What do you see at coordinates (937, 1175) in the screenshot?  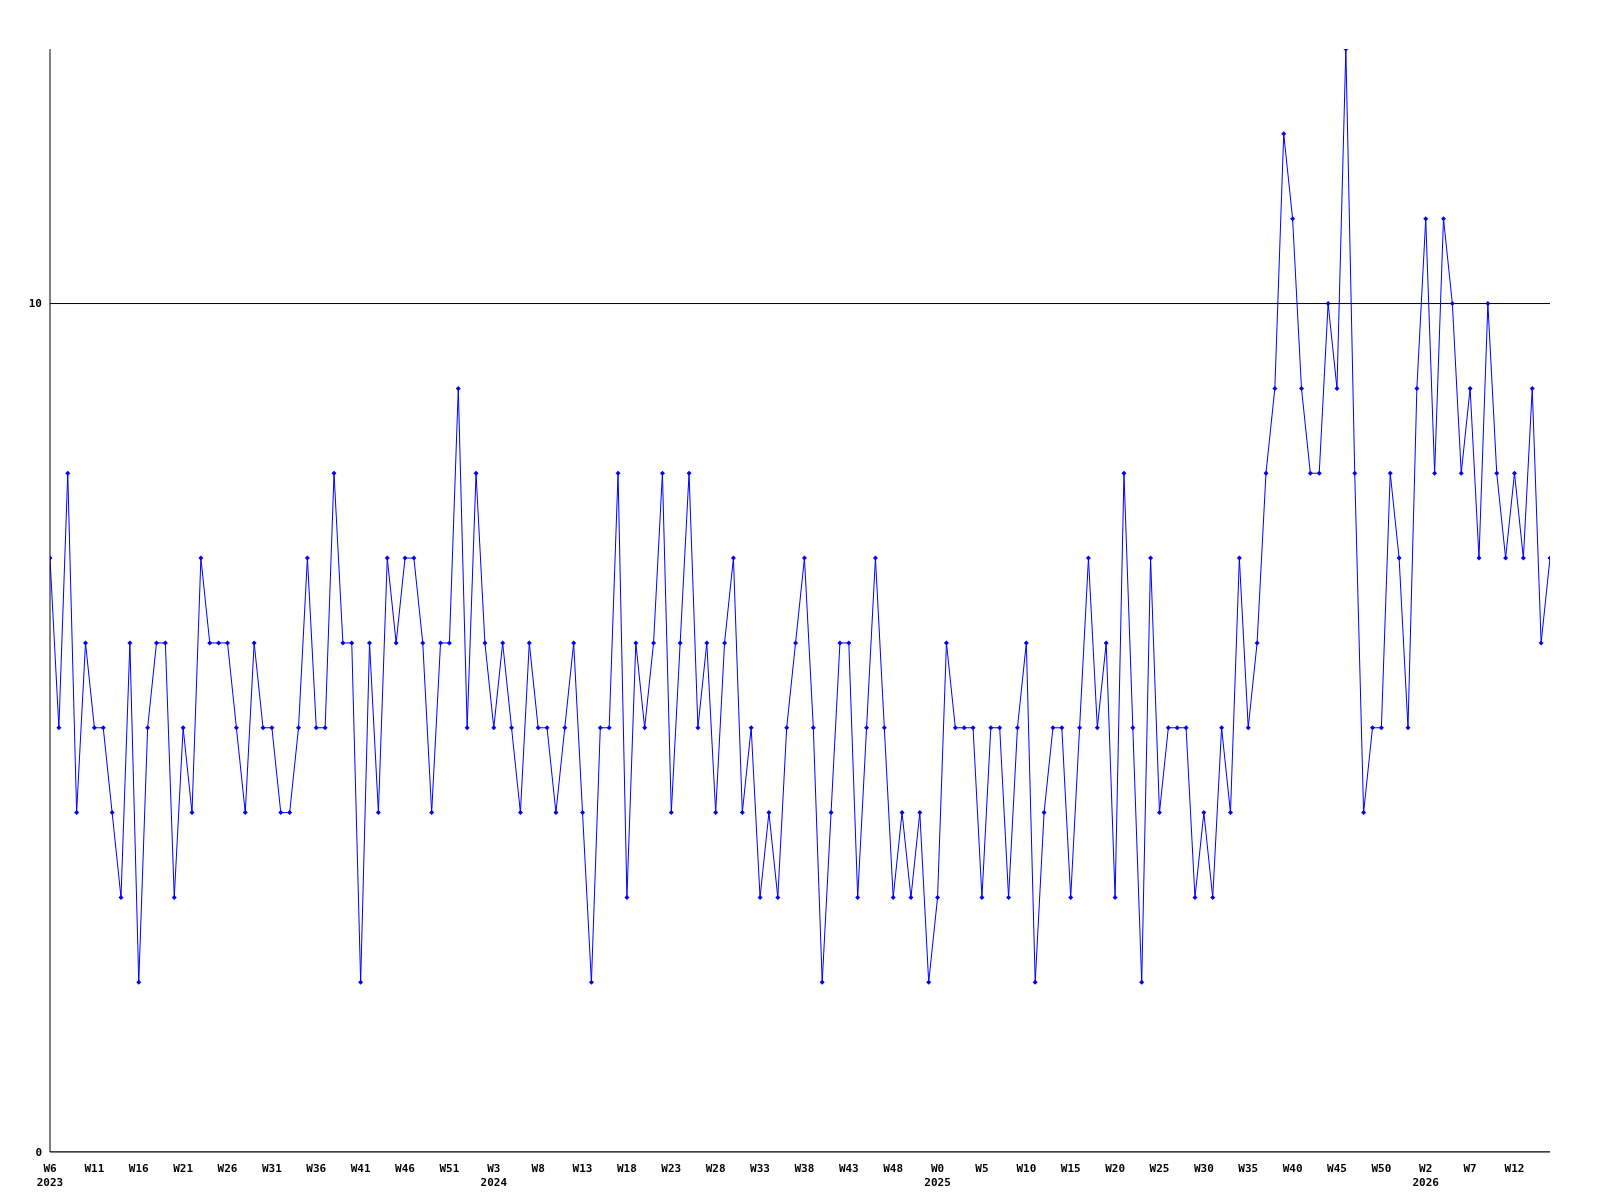 I see `x-tick-label: W0 2025` at bounding box center [937, 1175].